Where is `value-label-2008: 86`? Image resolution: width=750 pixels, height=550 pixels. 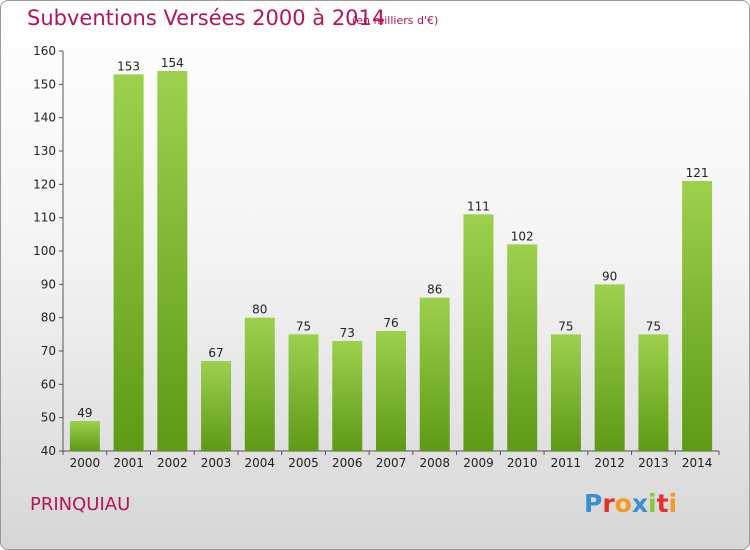
value-label-2008: 86 is located at coordinates (434, 290).